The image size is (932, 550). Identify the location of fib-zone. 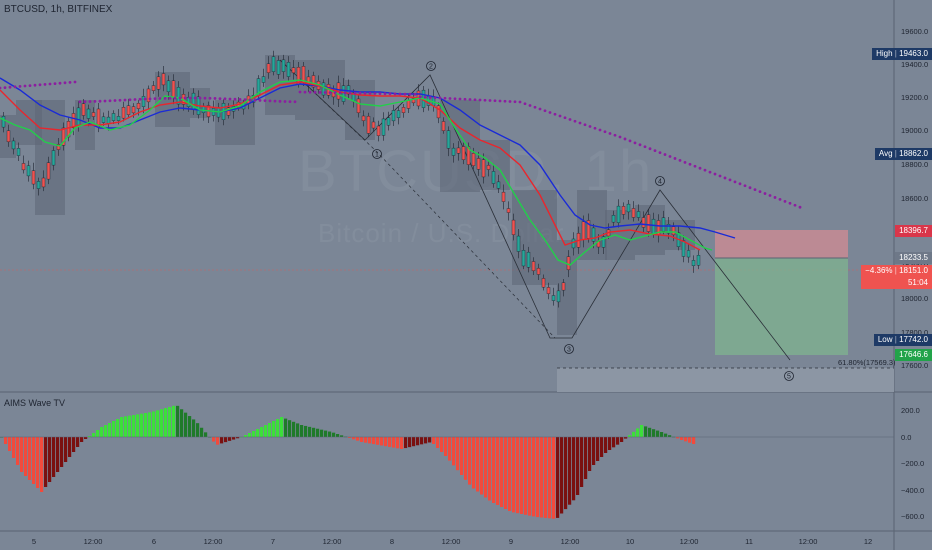
(725, 380).